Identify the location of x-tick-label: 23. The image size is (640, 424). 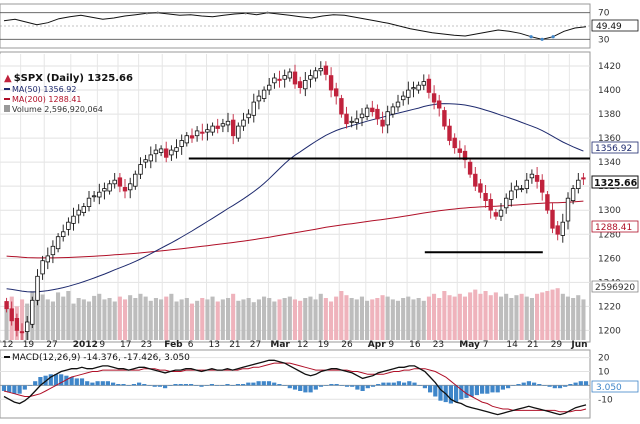
(438, 345).